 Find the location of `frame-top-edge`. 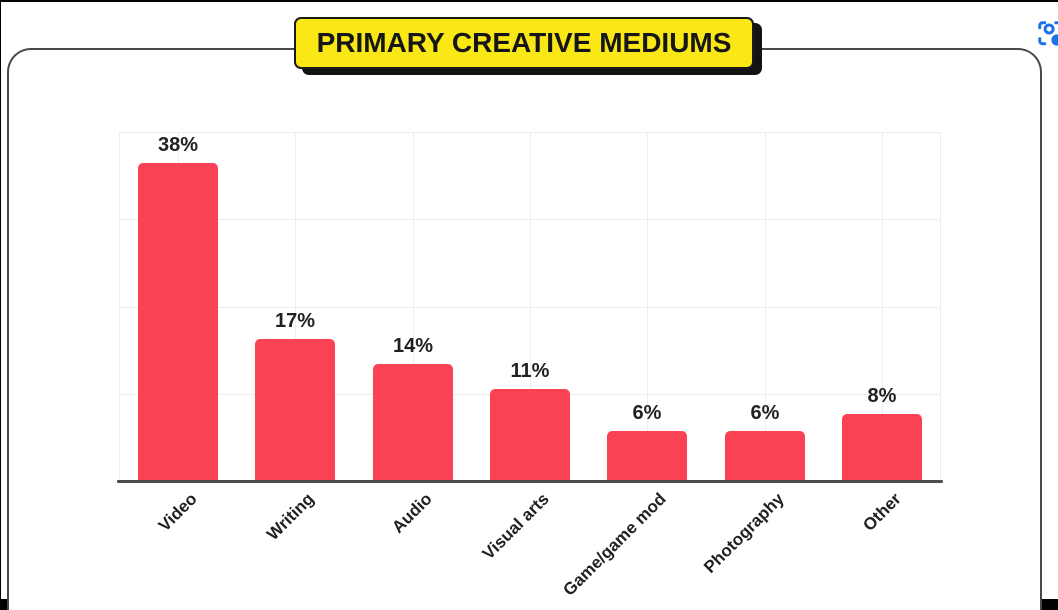

frame-top-edge is located at coordinates (529, 1).